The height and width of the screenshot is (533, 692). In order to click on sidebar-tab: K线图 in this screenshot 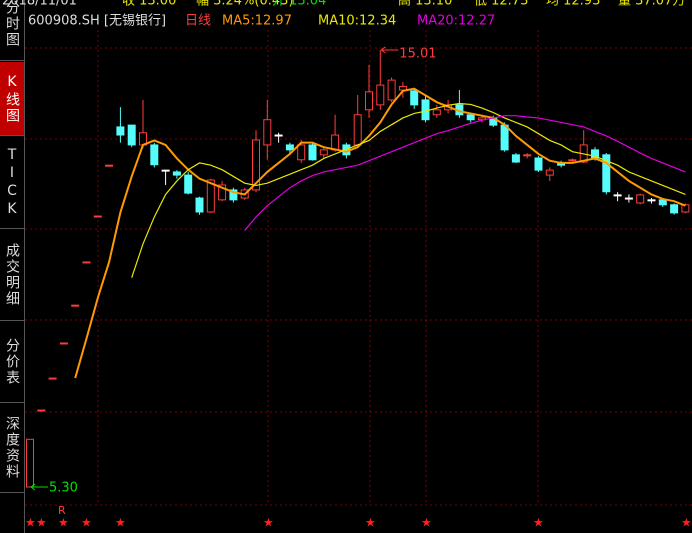, I will do `click(12, 99)`.